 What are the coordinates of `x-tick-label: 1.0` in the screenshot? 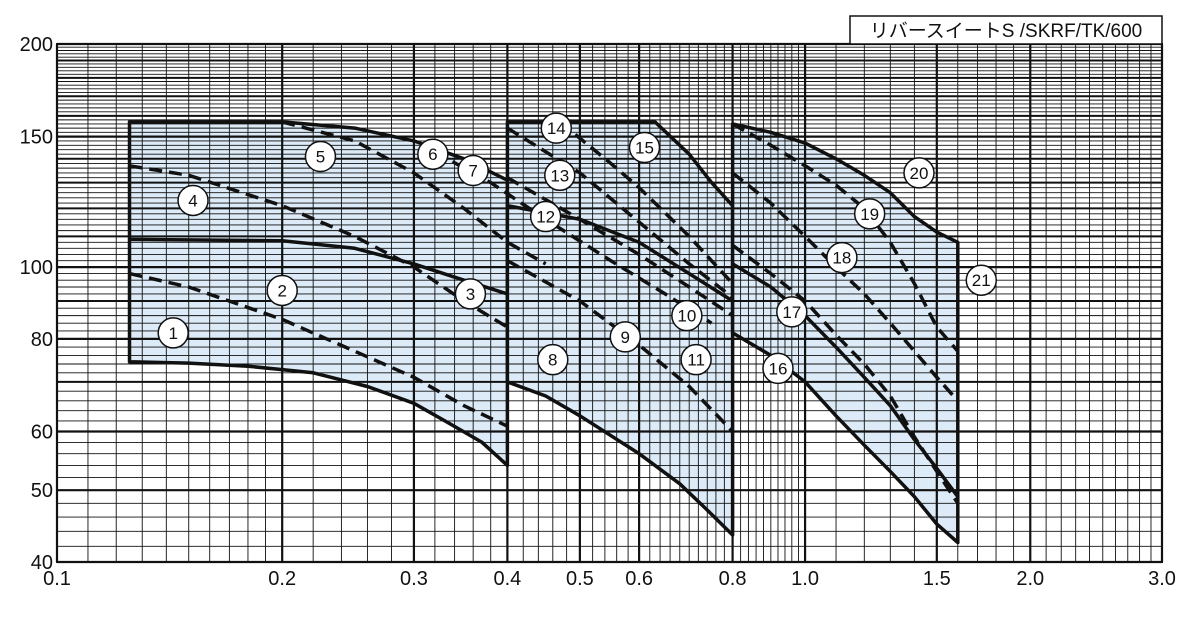 It's located at (805, 579).